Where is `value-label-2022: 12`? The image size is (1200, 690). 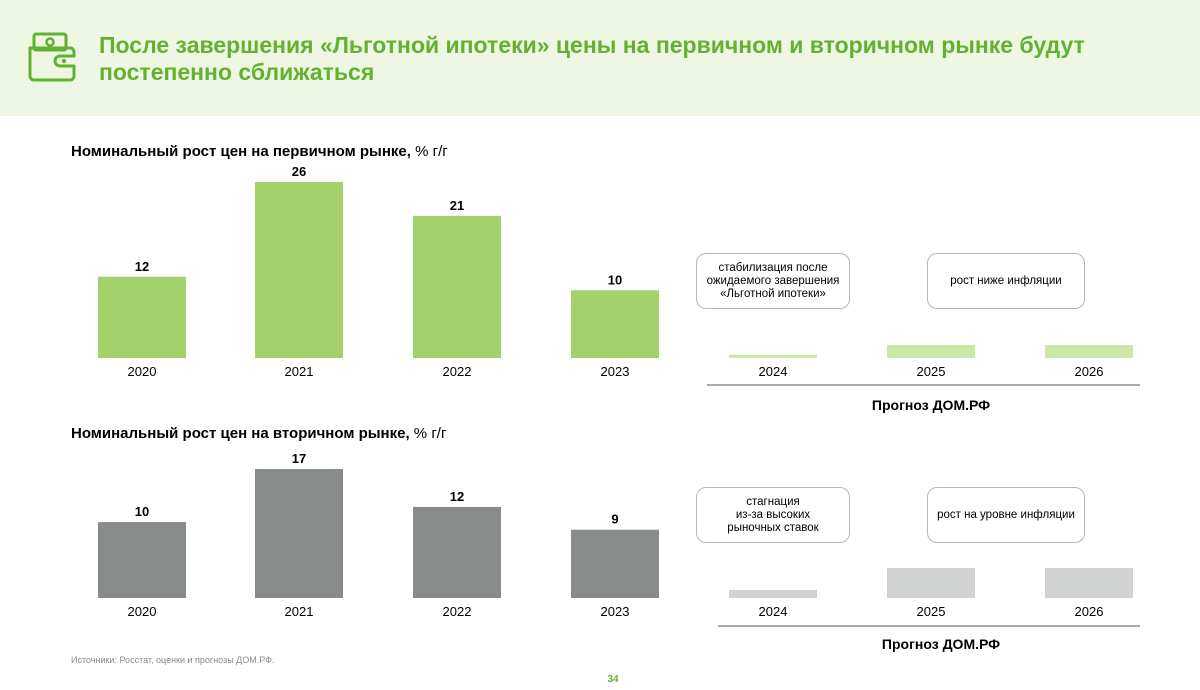
value-label-2022: 12 is located at coordinates (457, 496).